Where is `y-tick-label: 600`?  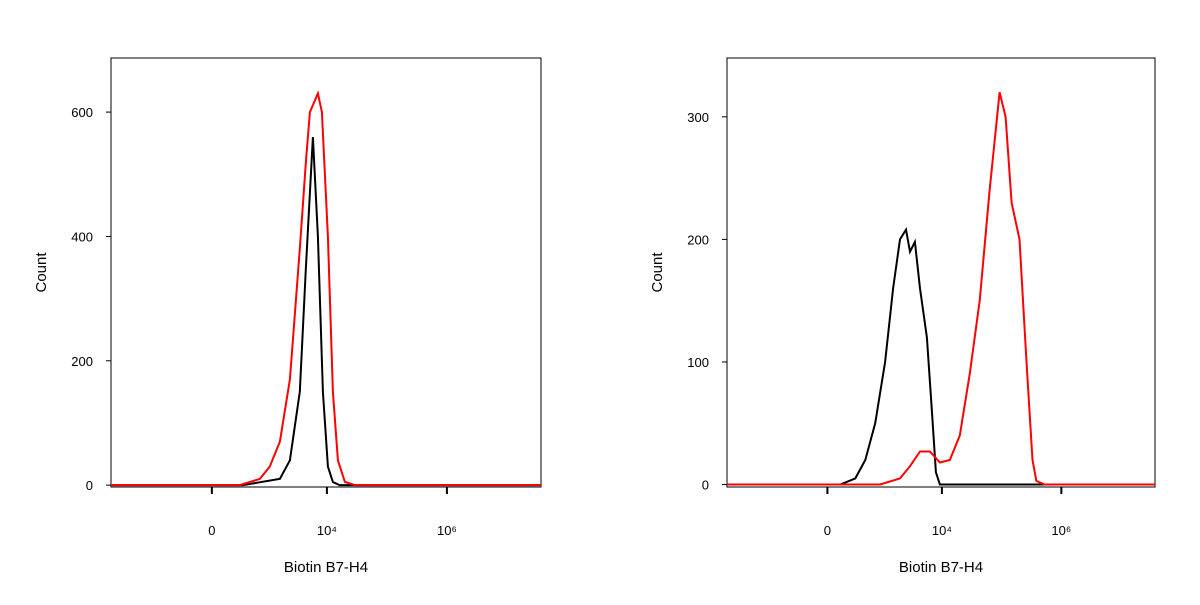 y-tick-label: 600 is located at coordinates (82, 112).